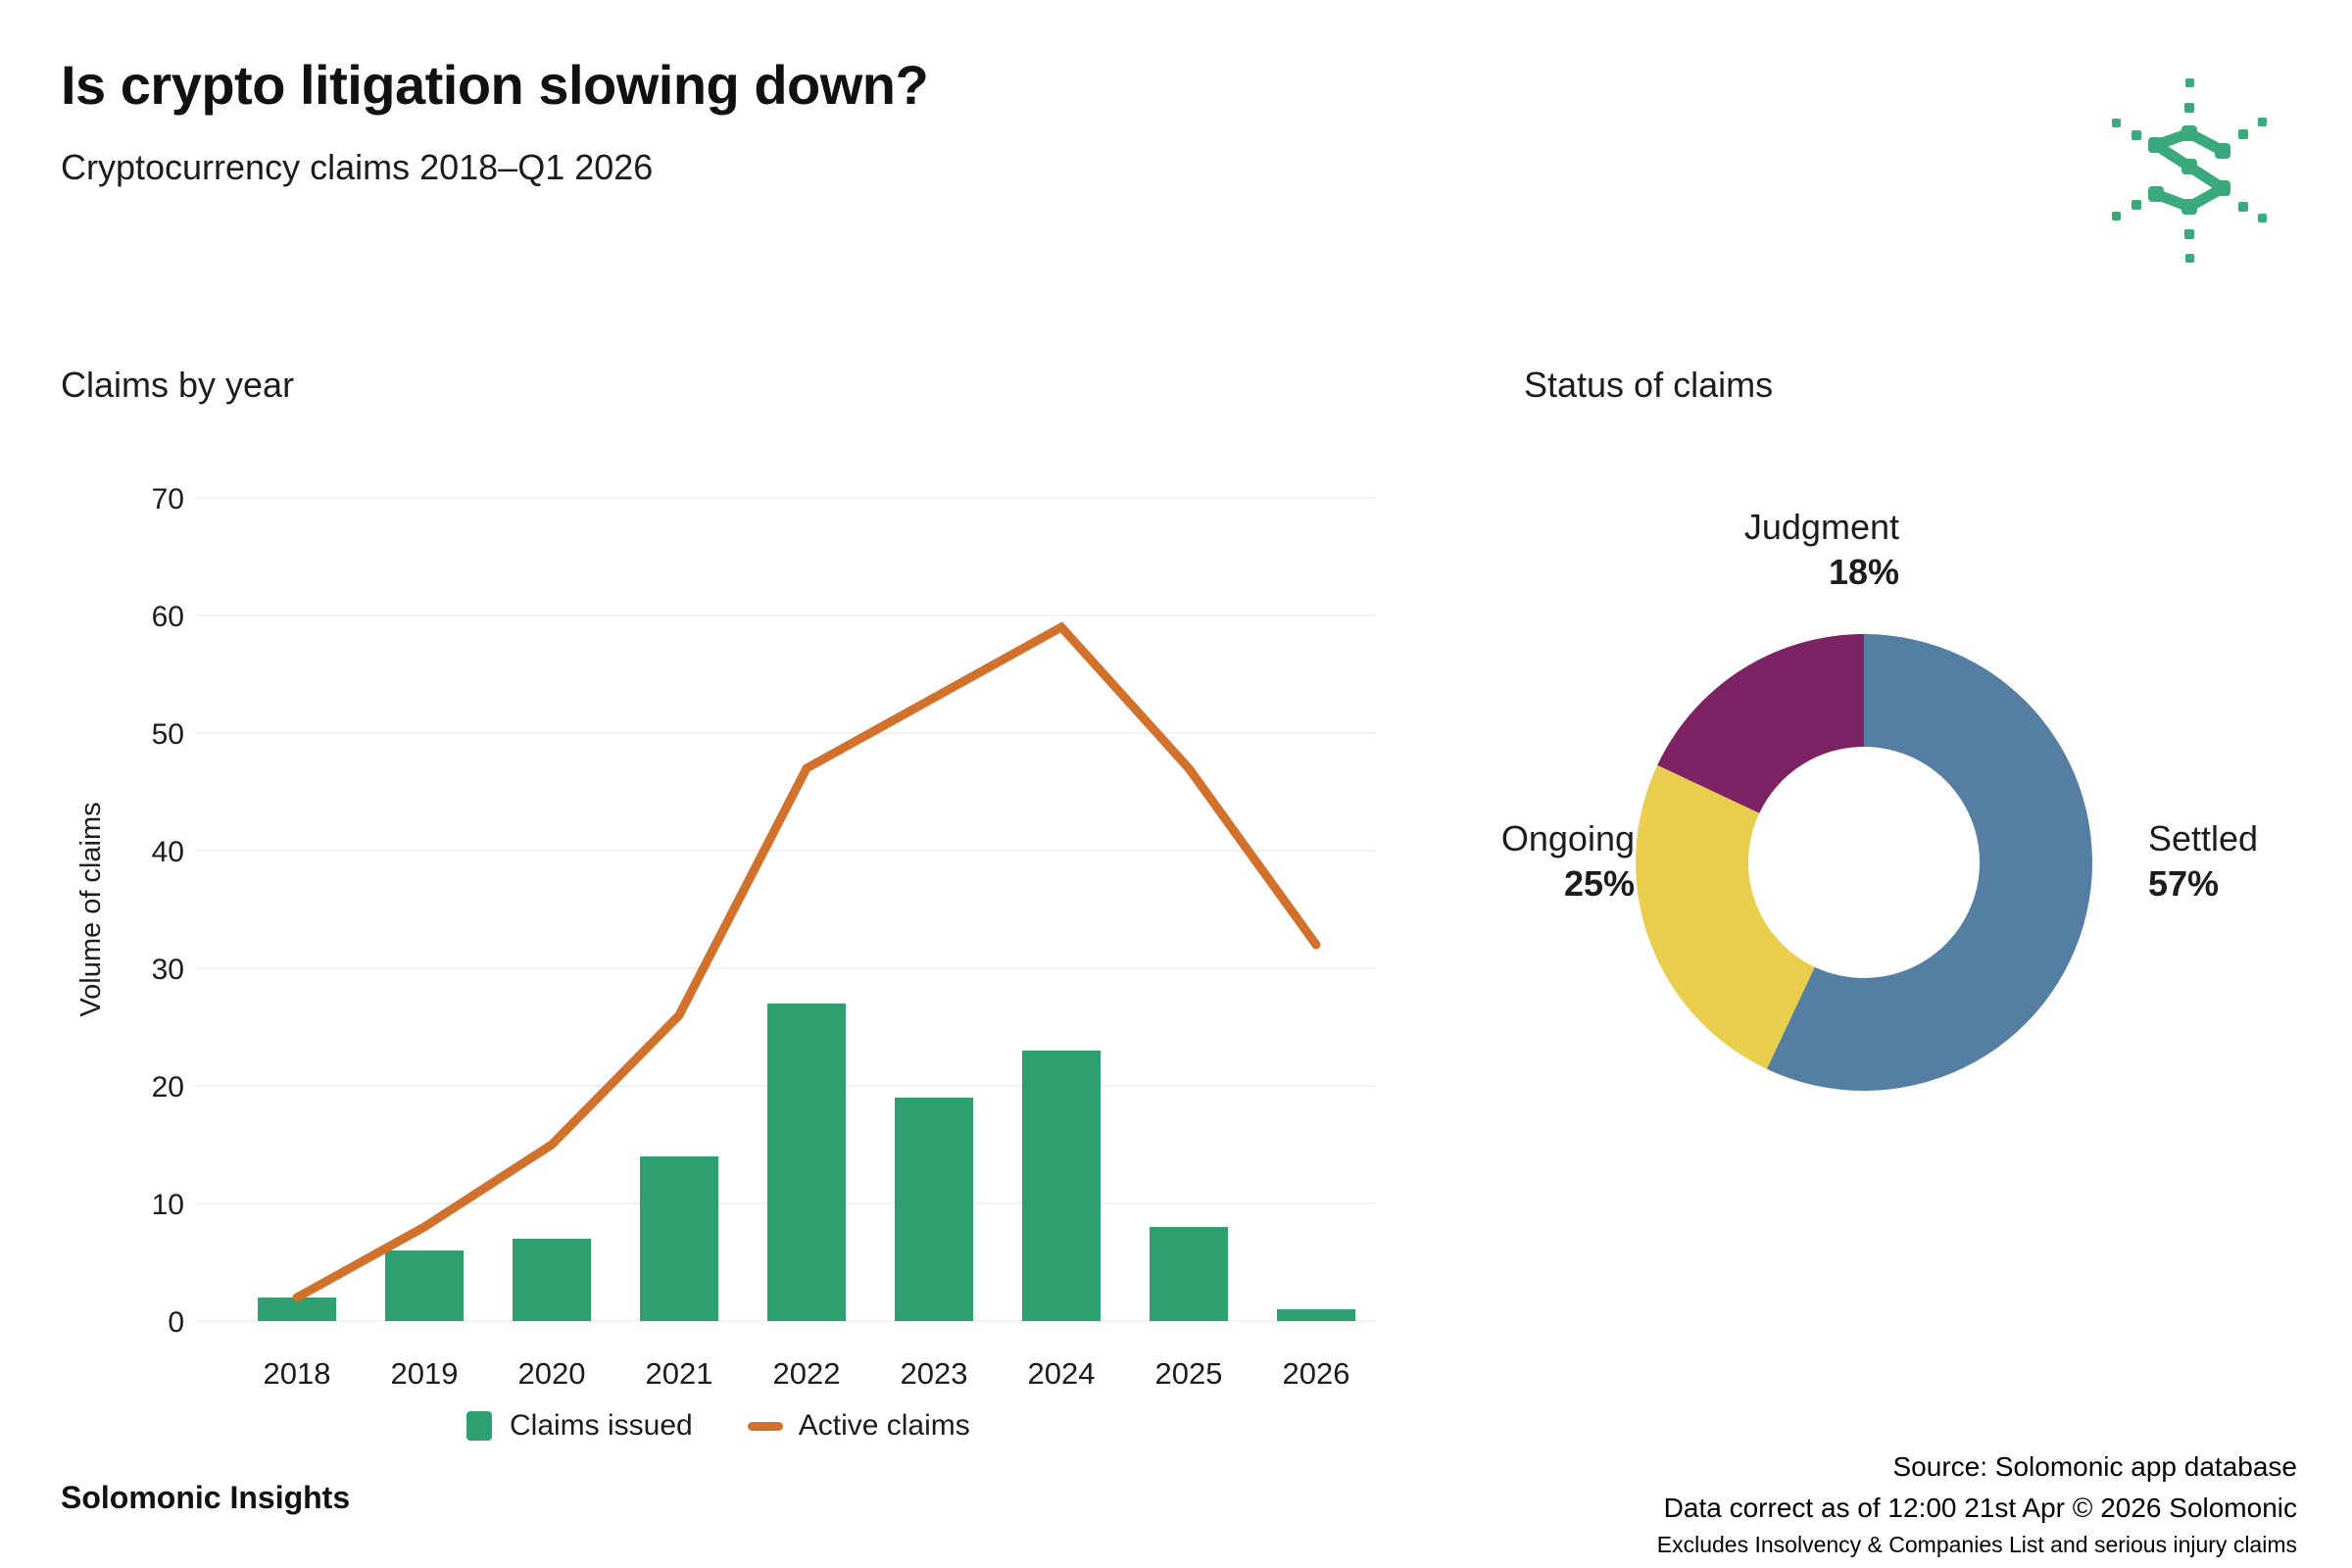  I want to click on x-tick-label: 2026, so click(1316, 1373).